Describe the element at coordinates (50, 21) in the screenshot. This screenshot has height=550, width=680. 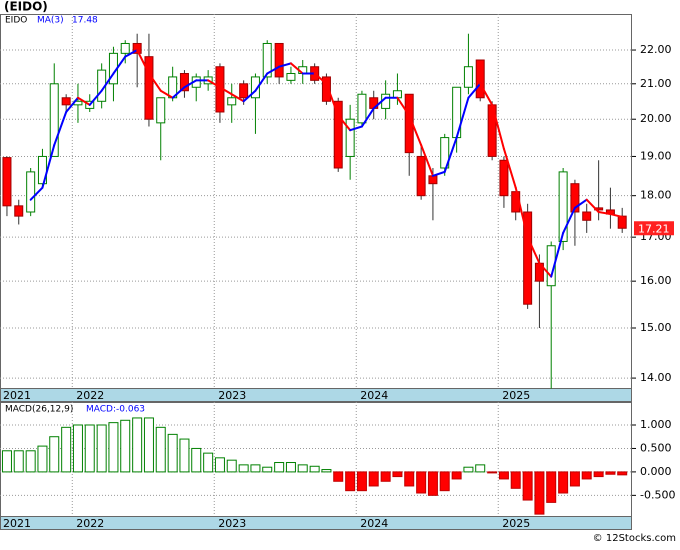
I see `legend-ma: MA(3)` at that location.